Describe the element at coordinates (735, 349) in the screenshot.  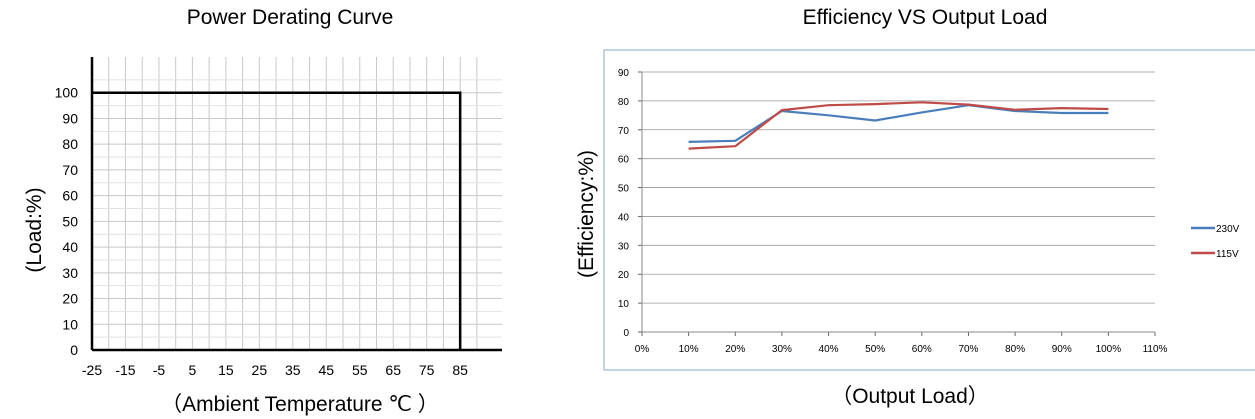
I see `efficiency-x-tick-label: 20%` at that location.